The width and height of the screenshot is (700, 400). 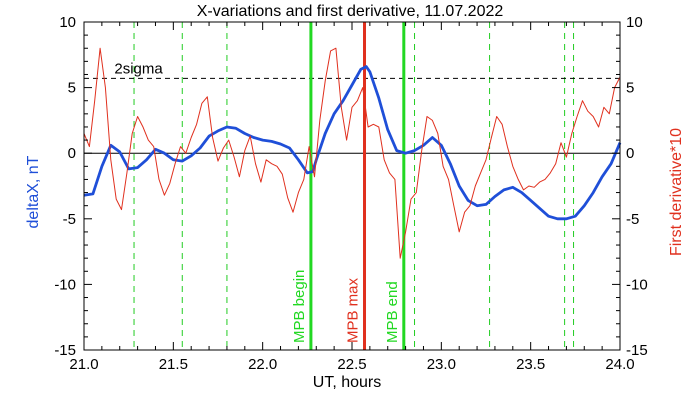 What do you see at coordinates (637, 284) in the screenshot?
I see `y-right-tick-label-4: -10` at bounding box center [637, 284].